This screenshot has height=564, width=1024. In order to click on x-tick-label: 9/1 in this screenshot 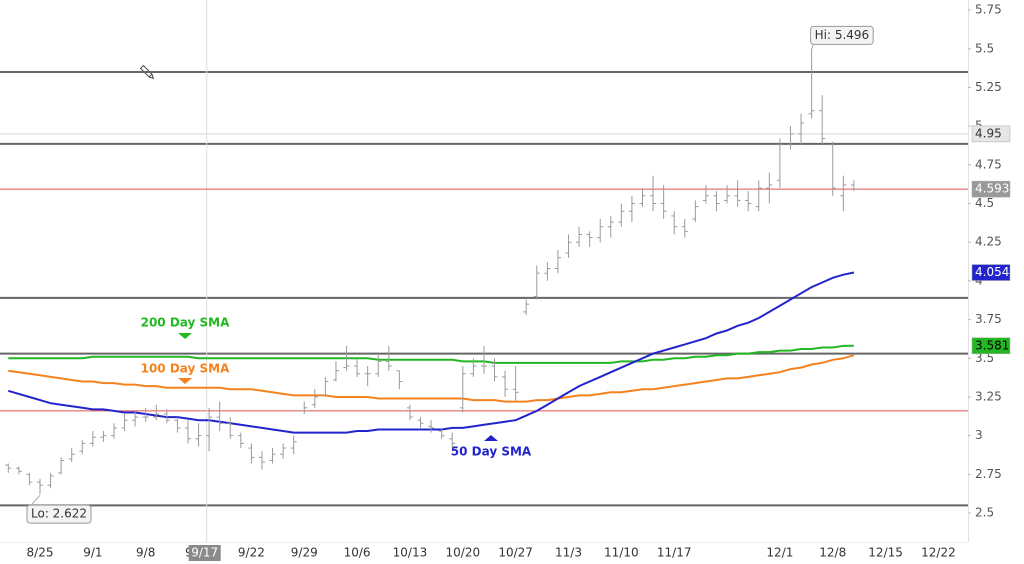, I will do `click(92, 553)`.